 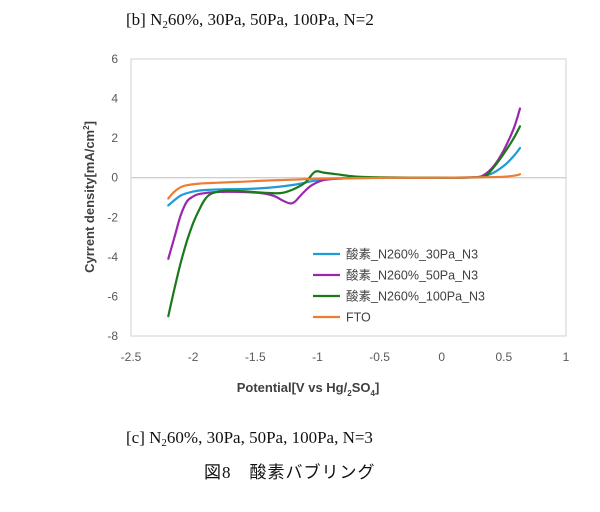 I want to click on legend-label: 酸素_N260%_100Pa_N3, so click(x=415, y=296).